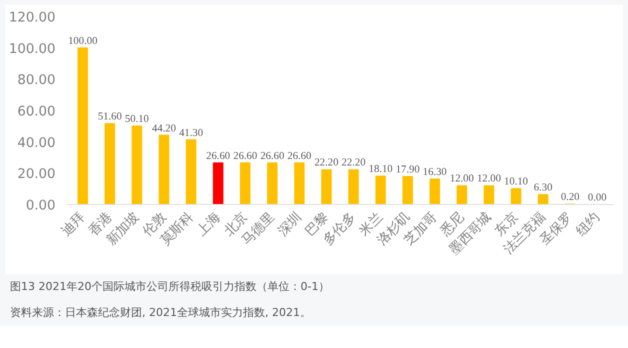 Image resolution: width=628 pixels, height=348 pixels. What do you see at coordinates (41, 206) in the screenshot?
I see `y-tick-label: 0.00` at bounding box center [41, 206].